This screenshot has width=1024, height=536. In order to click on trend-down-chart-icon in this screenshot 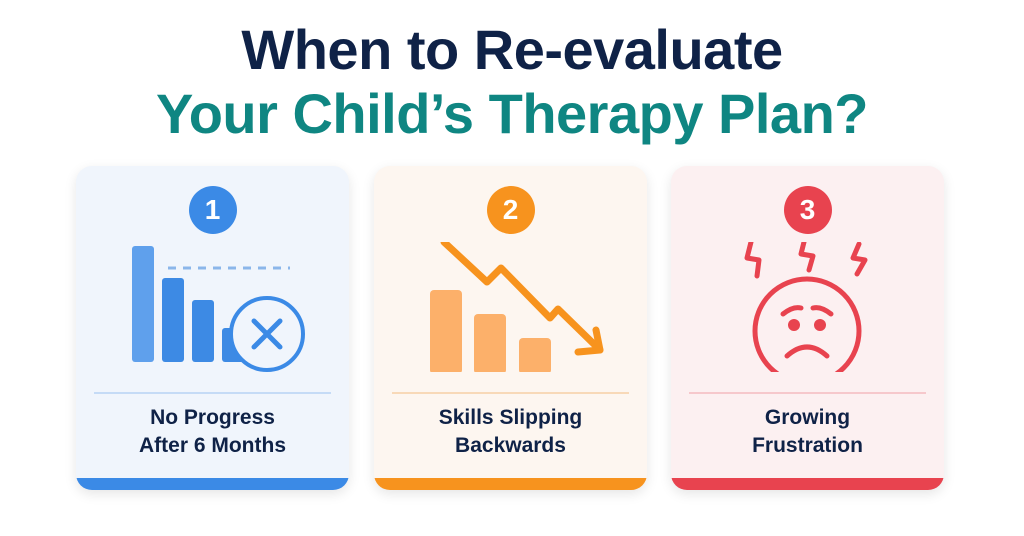, I will do `click(510, 306)`.